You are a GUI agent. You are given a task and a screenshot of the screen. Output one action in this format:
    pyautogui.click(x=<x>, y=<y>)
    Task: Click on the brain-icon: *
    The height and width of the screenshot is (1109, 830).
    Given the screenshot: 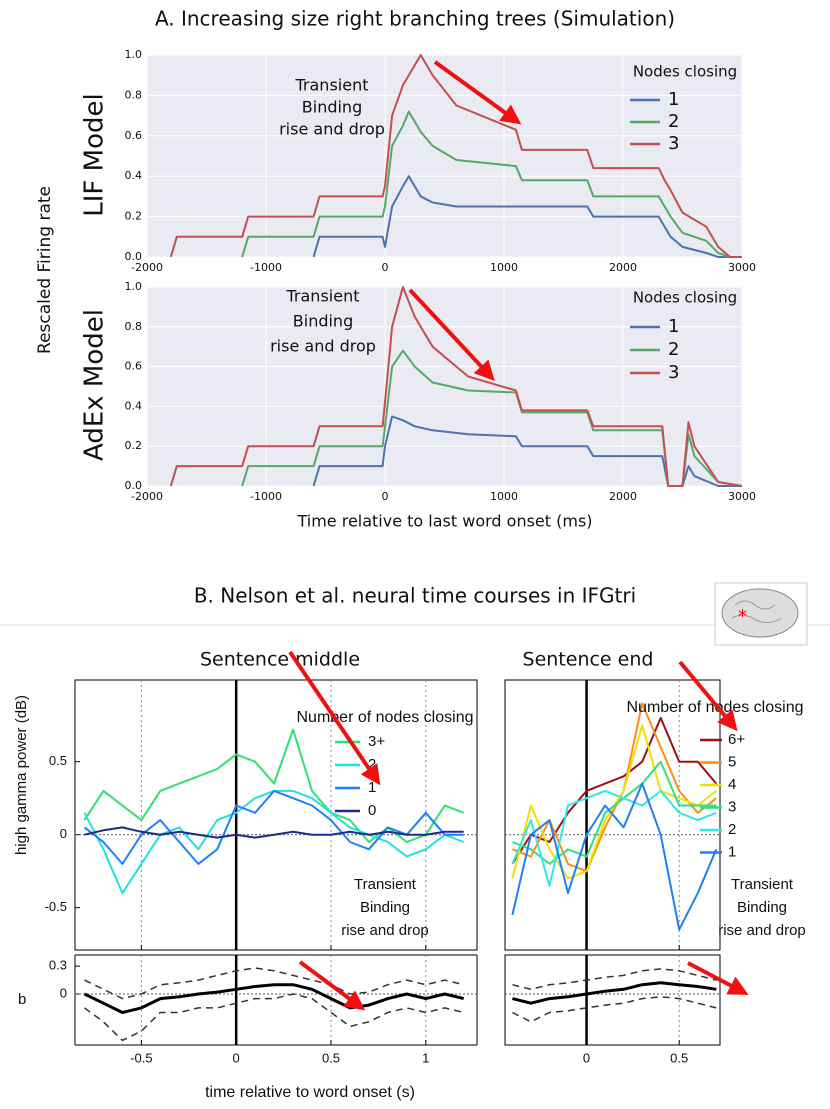 What is the action you would take?
    pyautogui.click(x=761, y=614)
    